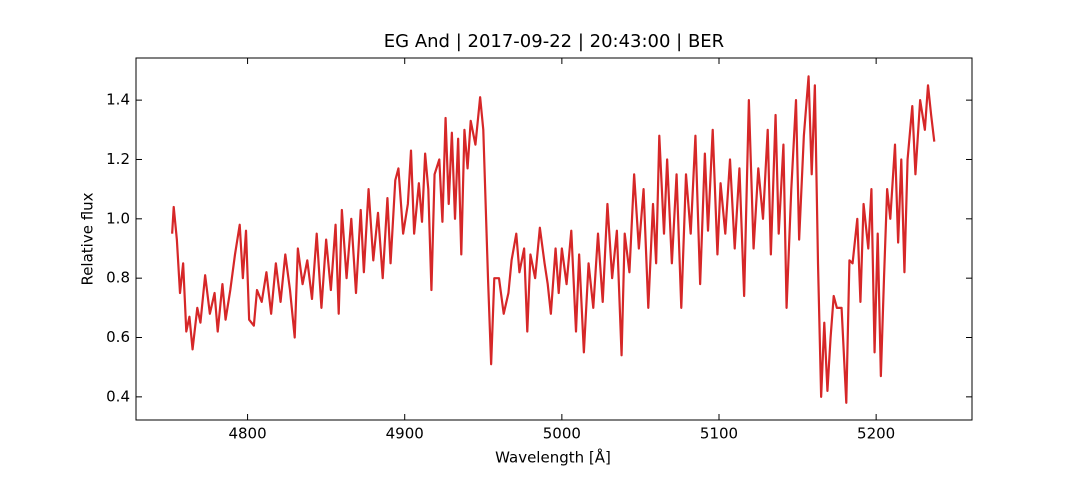 The image size is (1080, 484). What do you see at coordinates (876, 434) in the screenshot?
I see `x-tick-label: 5200` at bounding box center [876, 434].